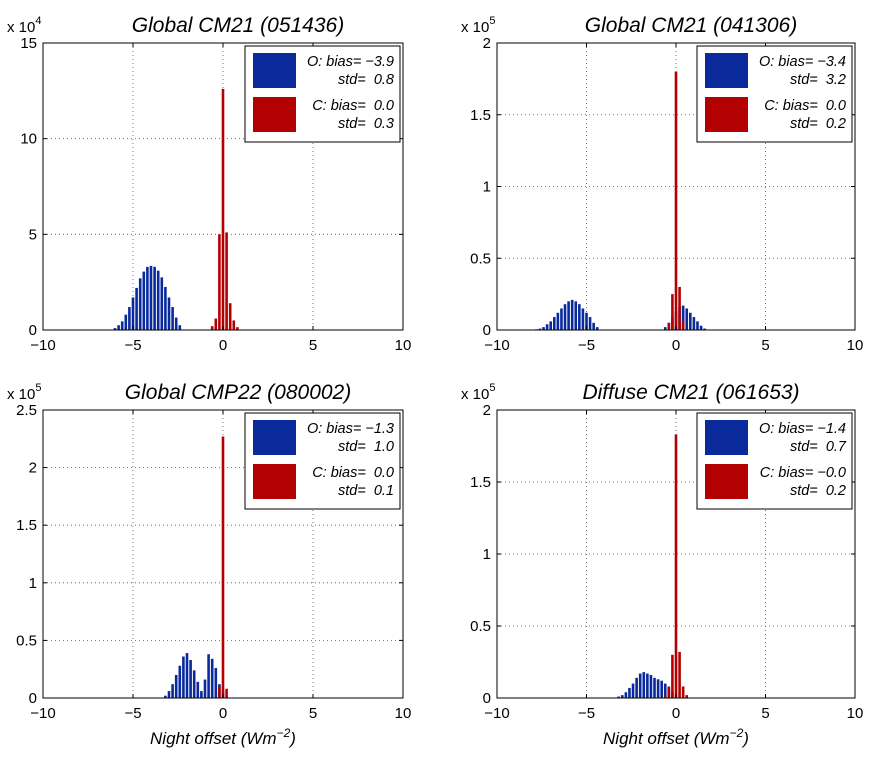 This screenshot has width=895, height=757. Describe the element at coordinates (480, 626) in the screenshot. I see `y-tick-label: 0.5` at that location.